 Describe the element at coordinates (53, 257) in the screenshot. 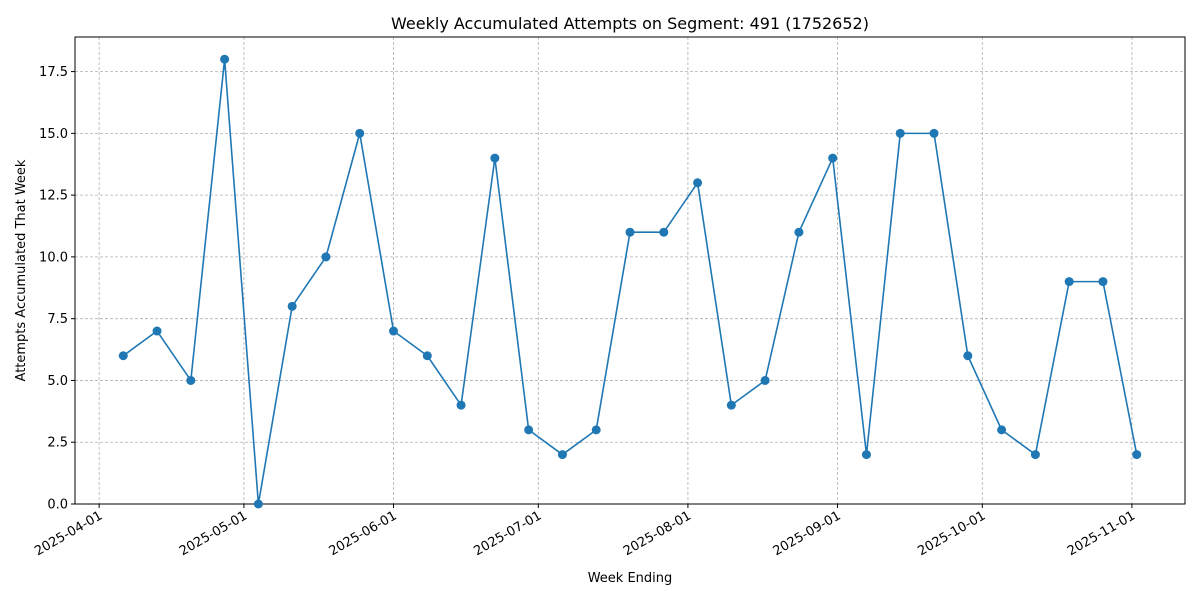

I see `y-tick-label: 10.0` at that location.